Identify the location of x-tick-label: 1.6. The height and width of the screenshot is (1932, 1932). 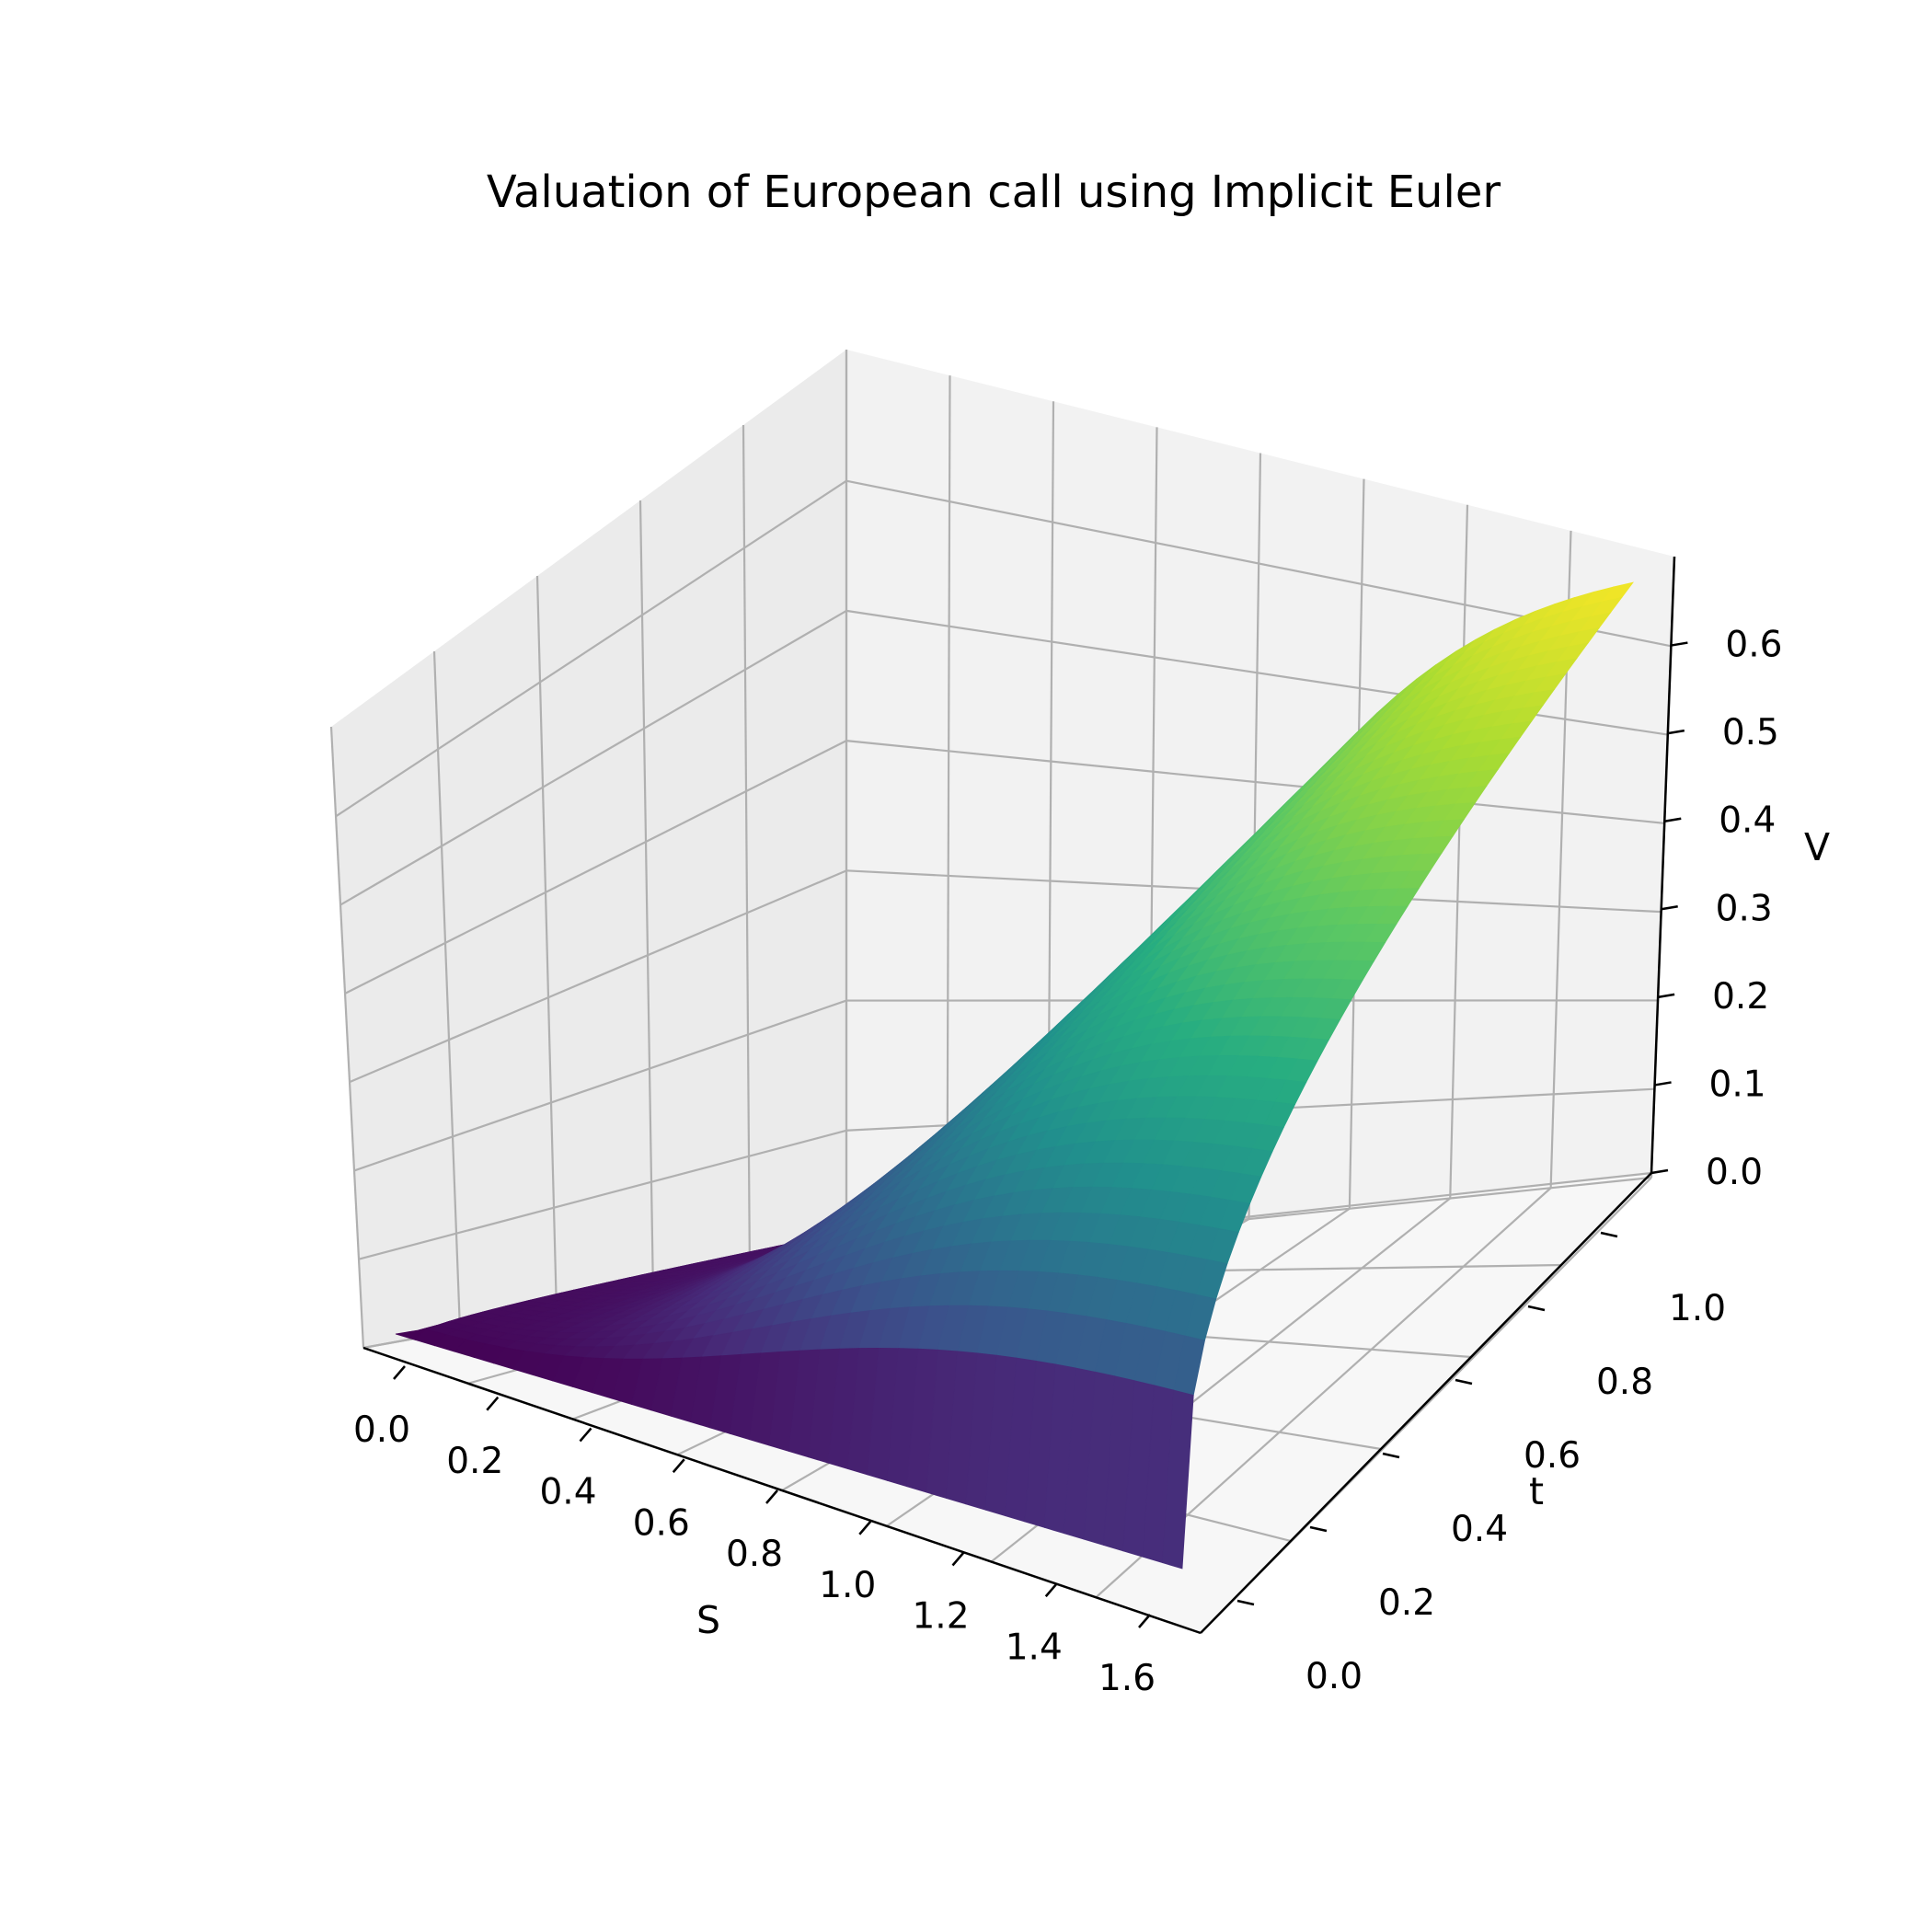
(1127, 1678).